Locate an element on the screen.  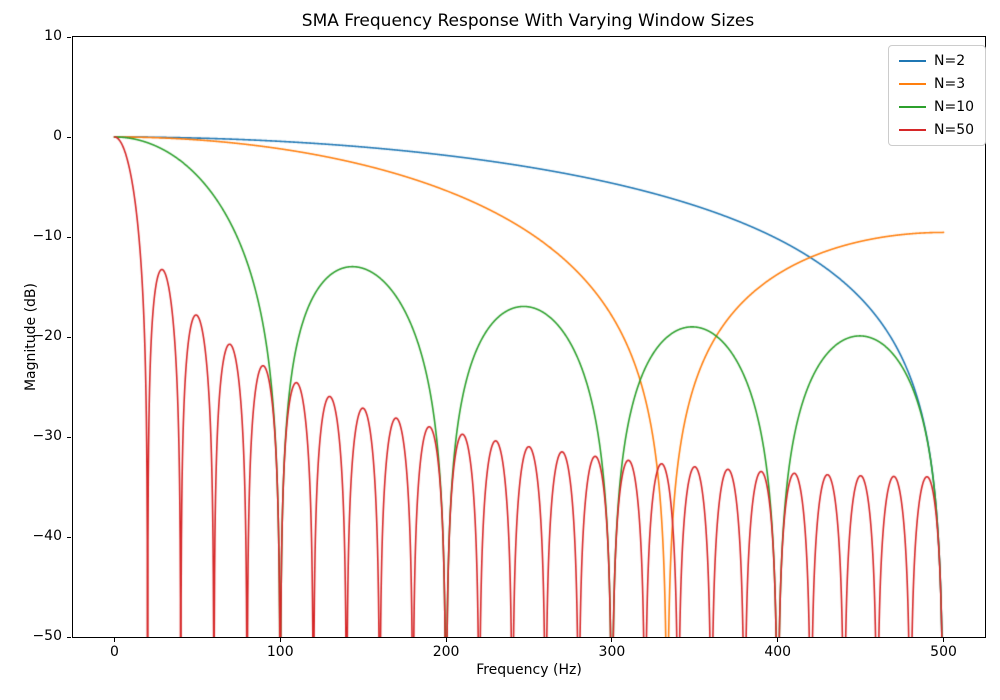
x-tick-label: 200 is located at coordinates (446, 652).